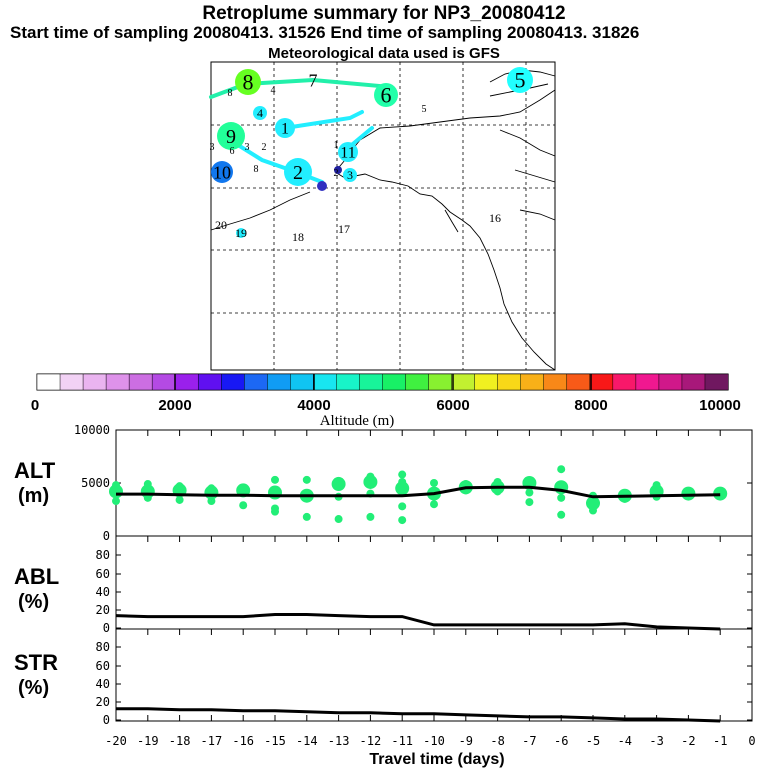 The height and width of the screenshot is (768, 768). What do you see at coordinates (307, 741) in the screenshot?
I see `x-tick-label: -14` at bounding box center [307, 741].